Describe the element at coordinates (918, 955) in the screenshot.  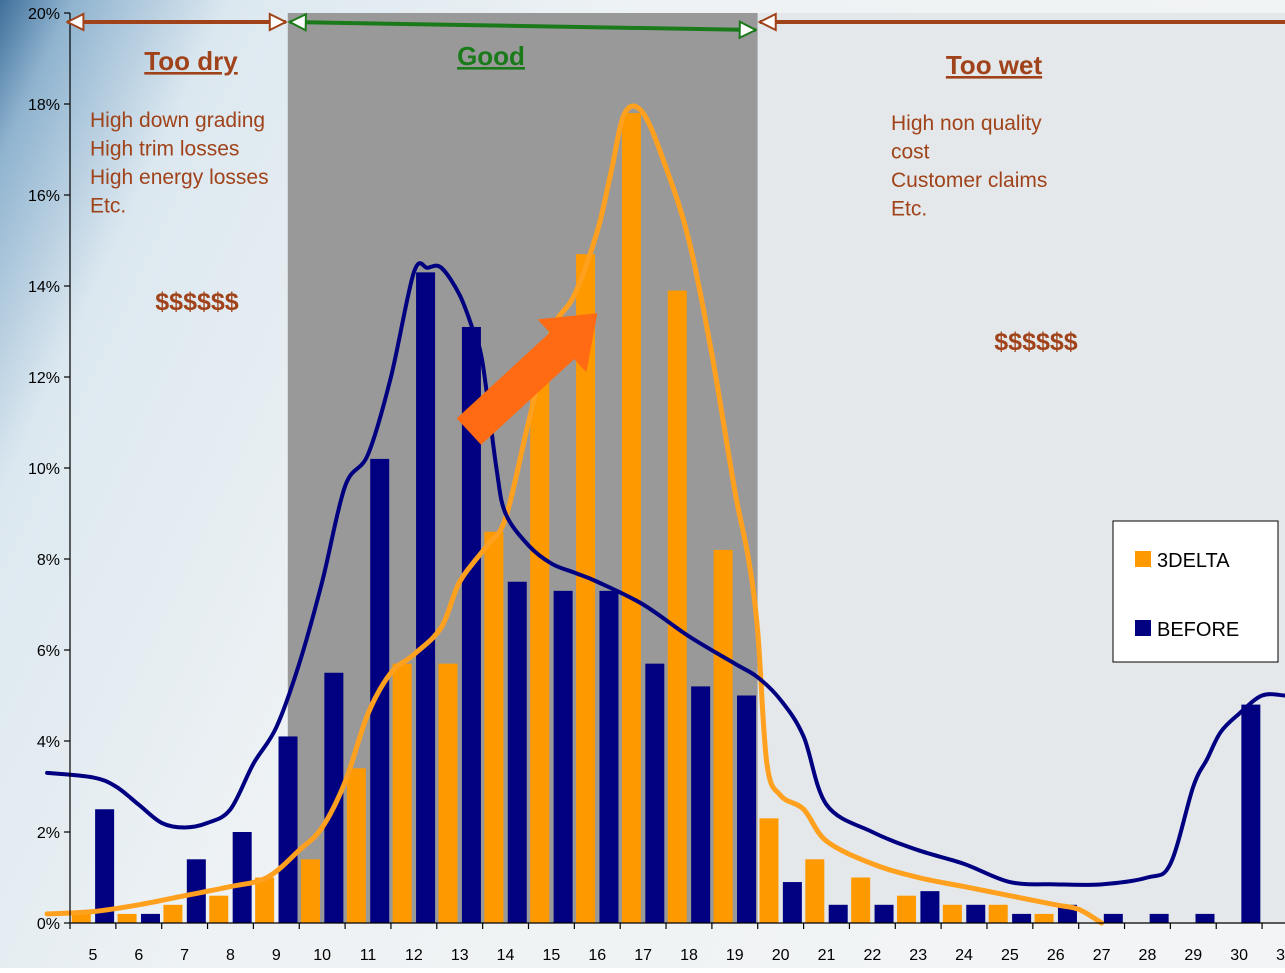
I see `x-tick-label: 23` at that location.